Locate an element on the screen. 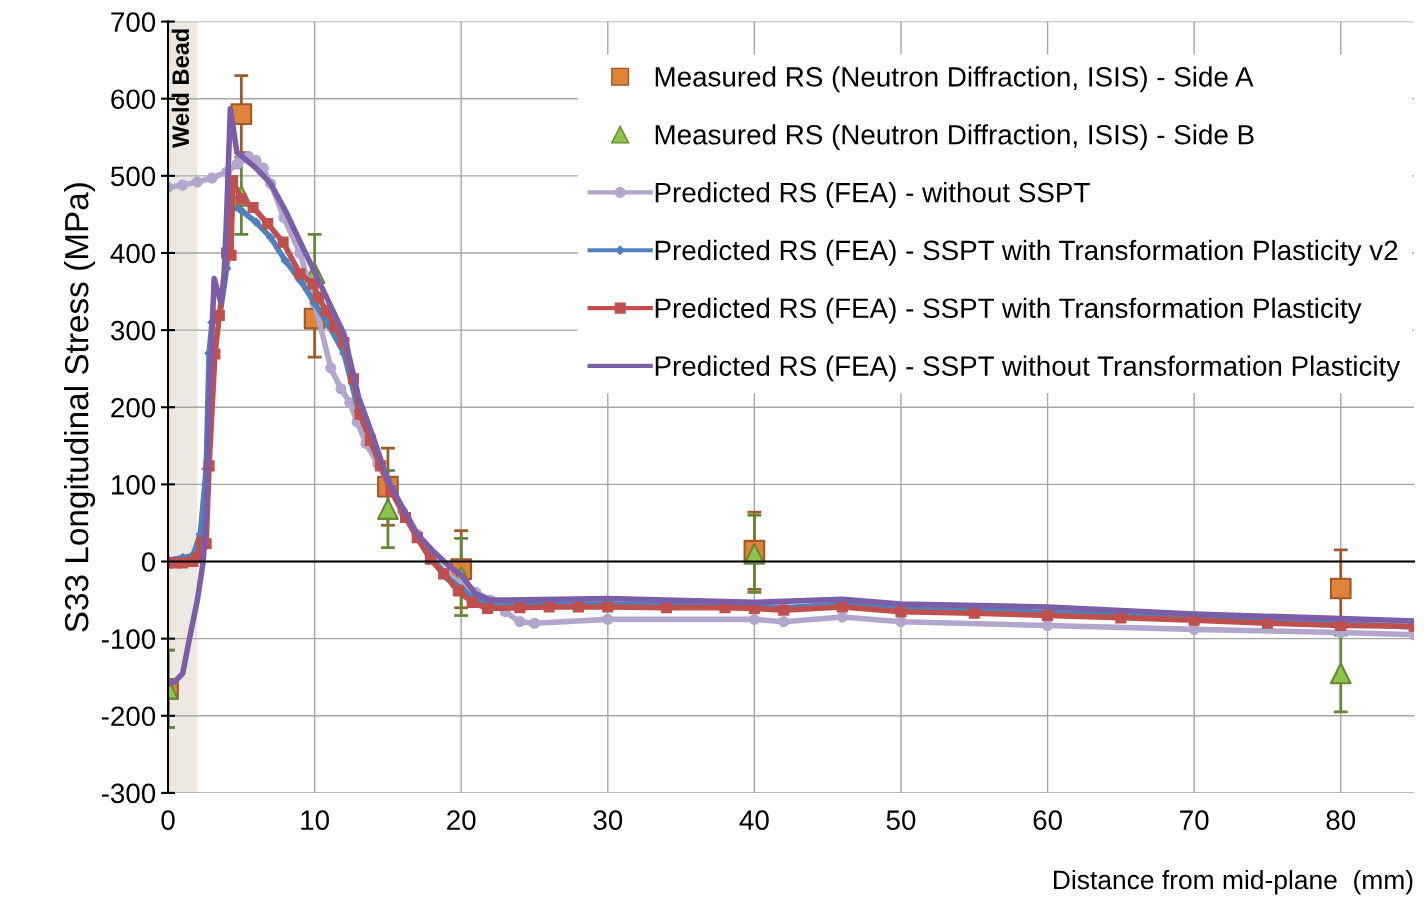  x-tick-label: 60 is located at coordinates (1047, 820).